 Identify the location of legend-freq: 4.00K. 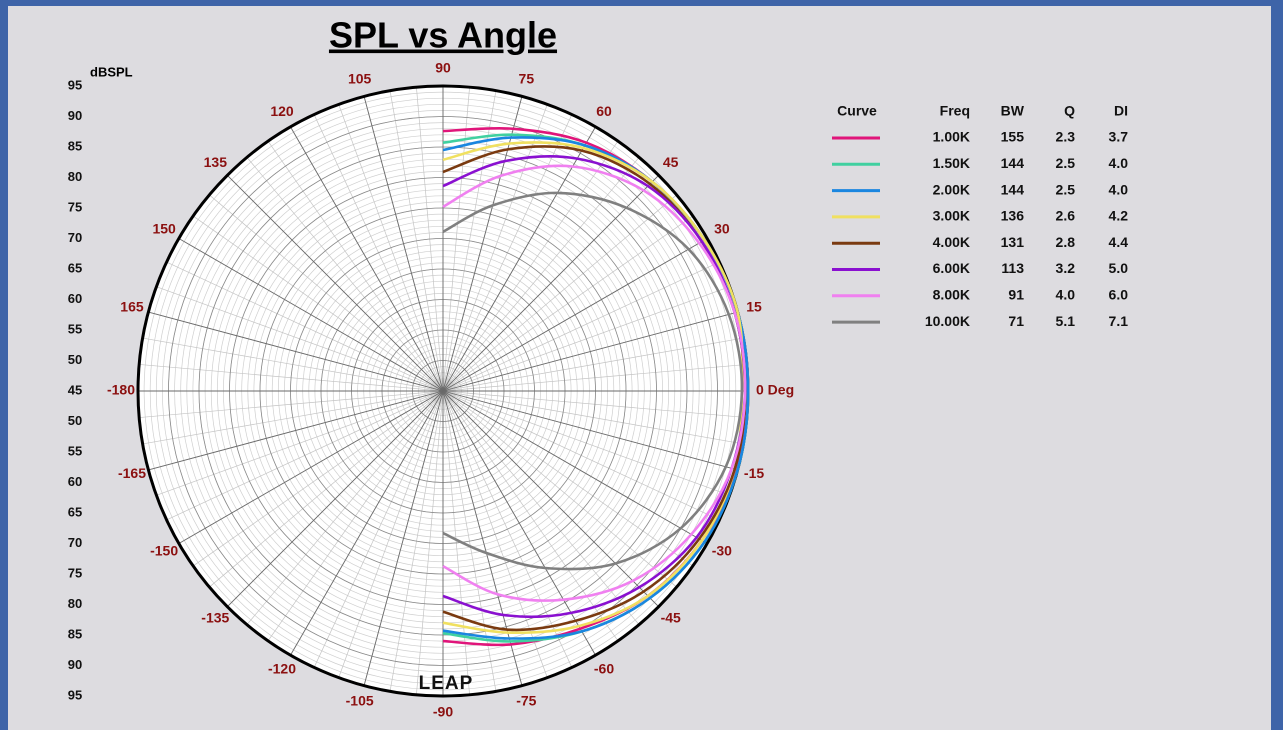
(951, 242).